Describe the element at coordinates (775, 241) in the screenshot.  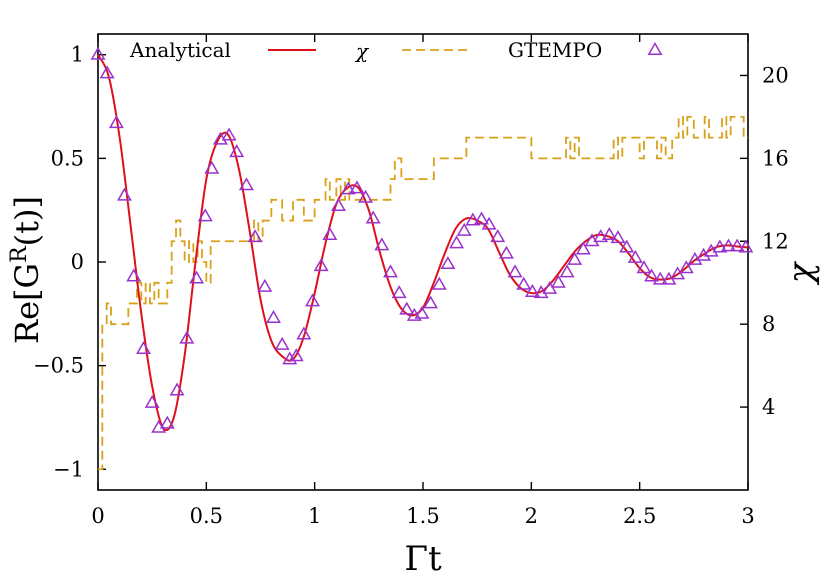
I see `y2-tick-label: 12` at that location.